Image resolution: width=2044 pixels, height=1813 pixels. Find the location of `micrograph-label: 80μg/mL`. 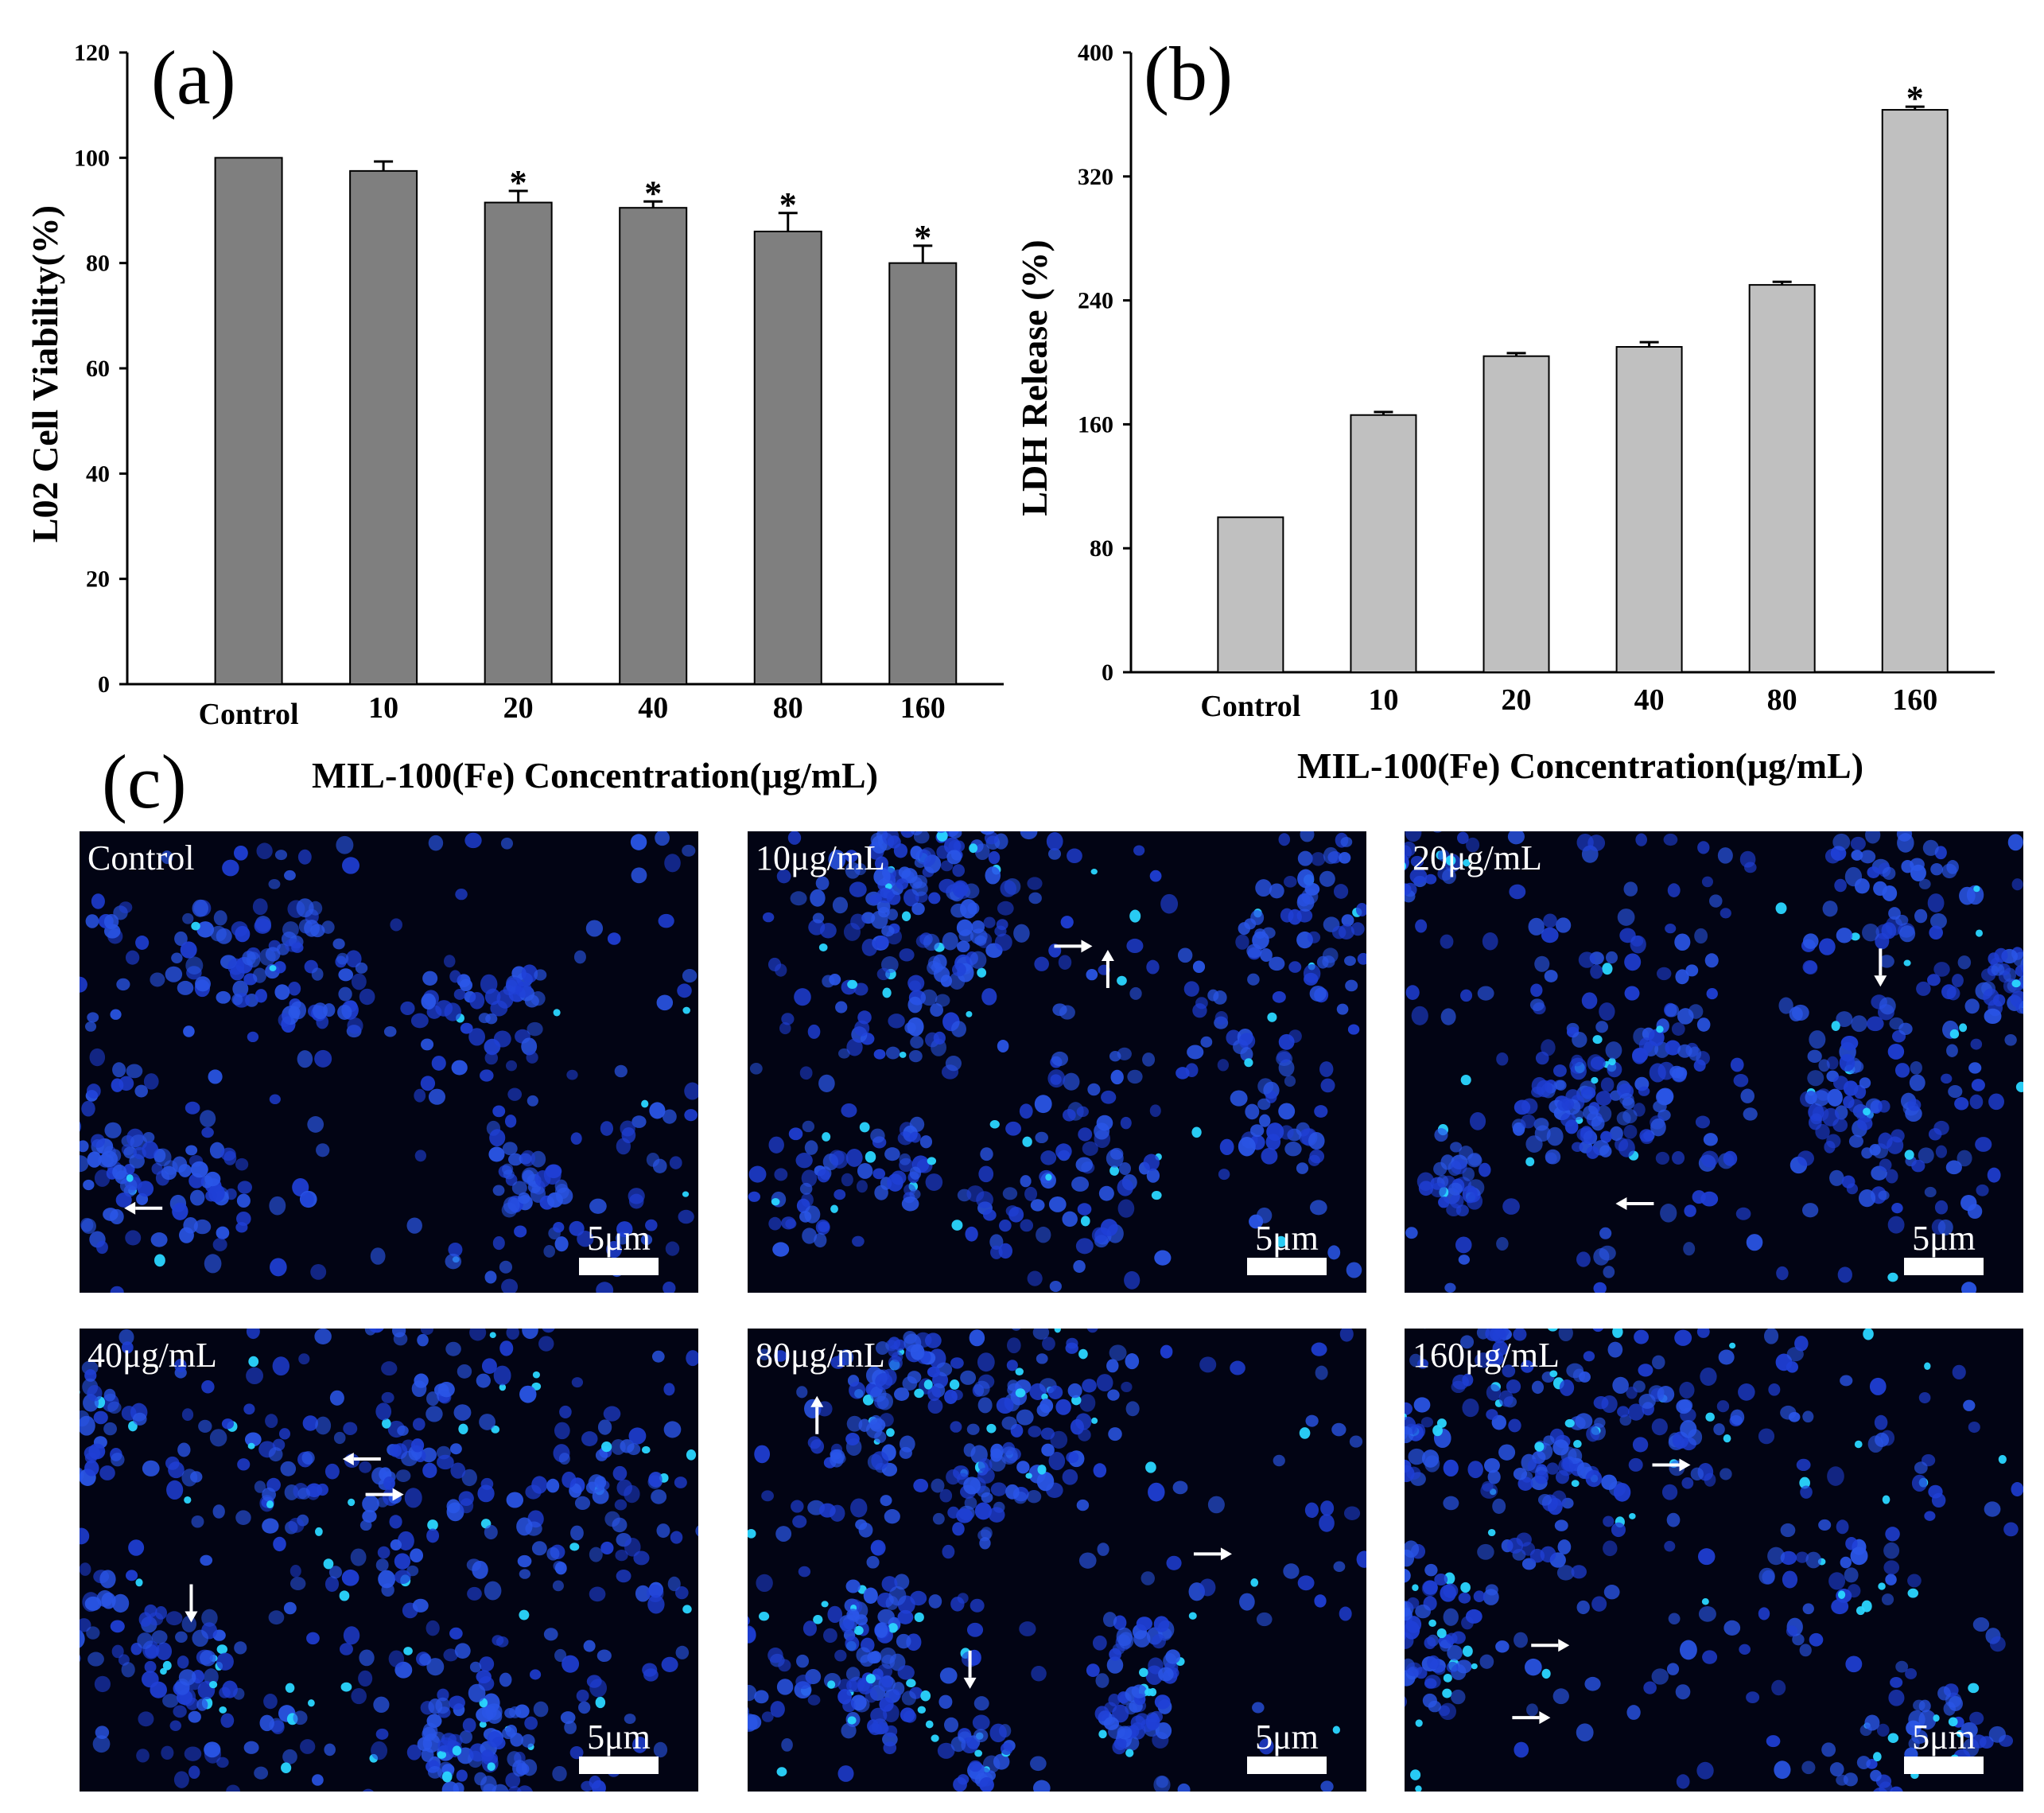

micrograph-label: 80μg/mL is located at coordinates (820, 1355).